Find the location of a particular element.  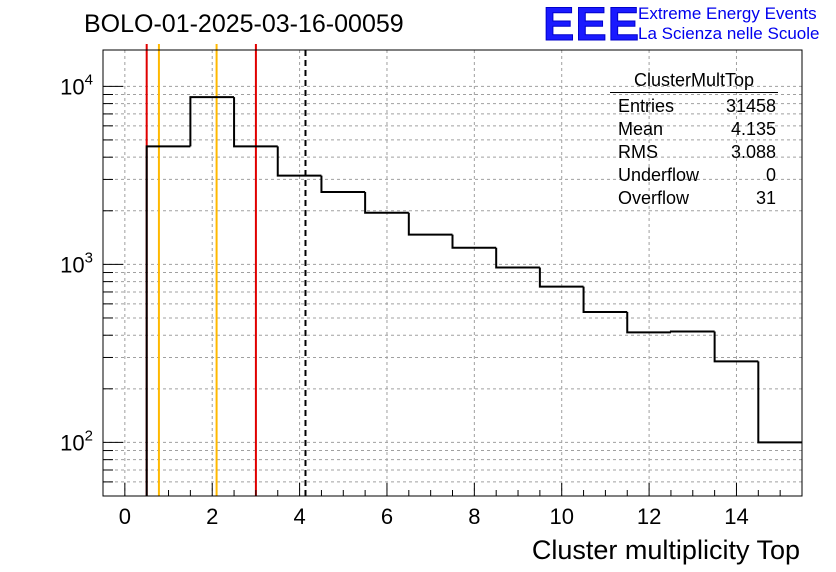

stats-value: 31 is located at coordinates (765, 198).